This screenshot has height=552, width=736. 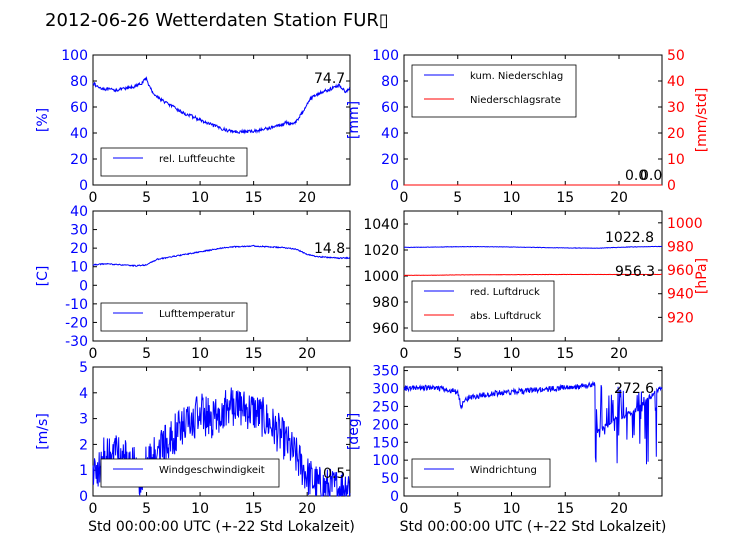 What do you see at coordinates (702, 276) in the screenshot?
I see `y-right-axis-label: [hPa]` at bounding box center [702, 276].